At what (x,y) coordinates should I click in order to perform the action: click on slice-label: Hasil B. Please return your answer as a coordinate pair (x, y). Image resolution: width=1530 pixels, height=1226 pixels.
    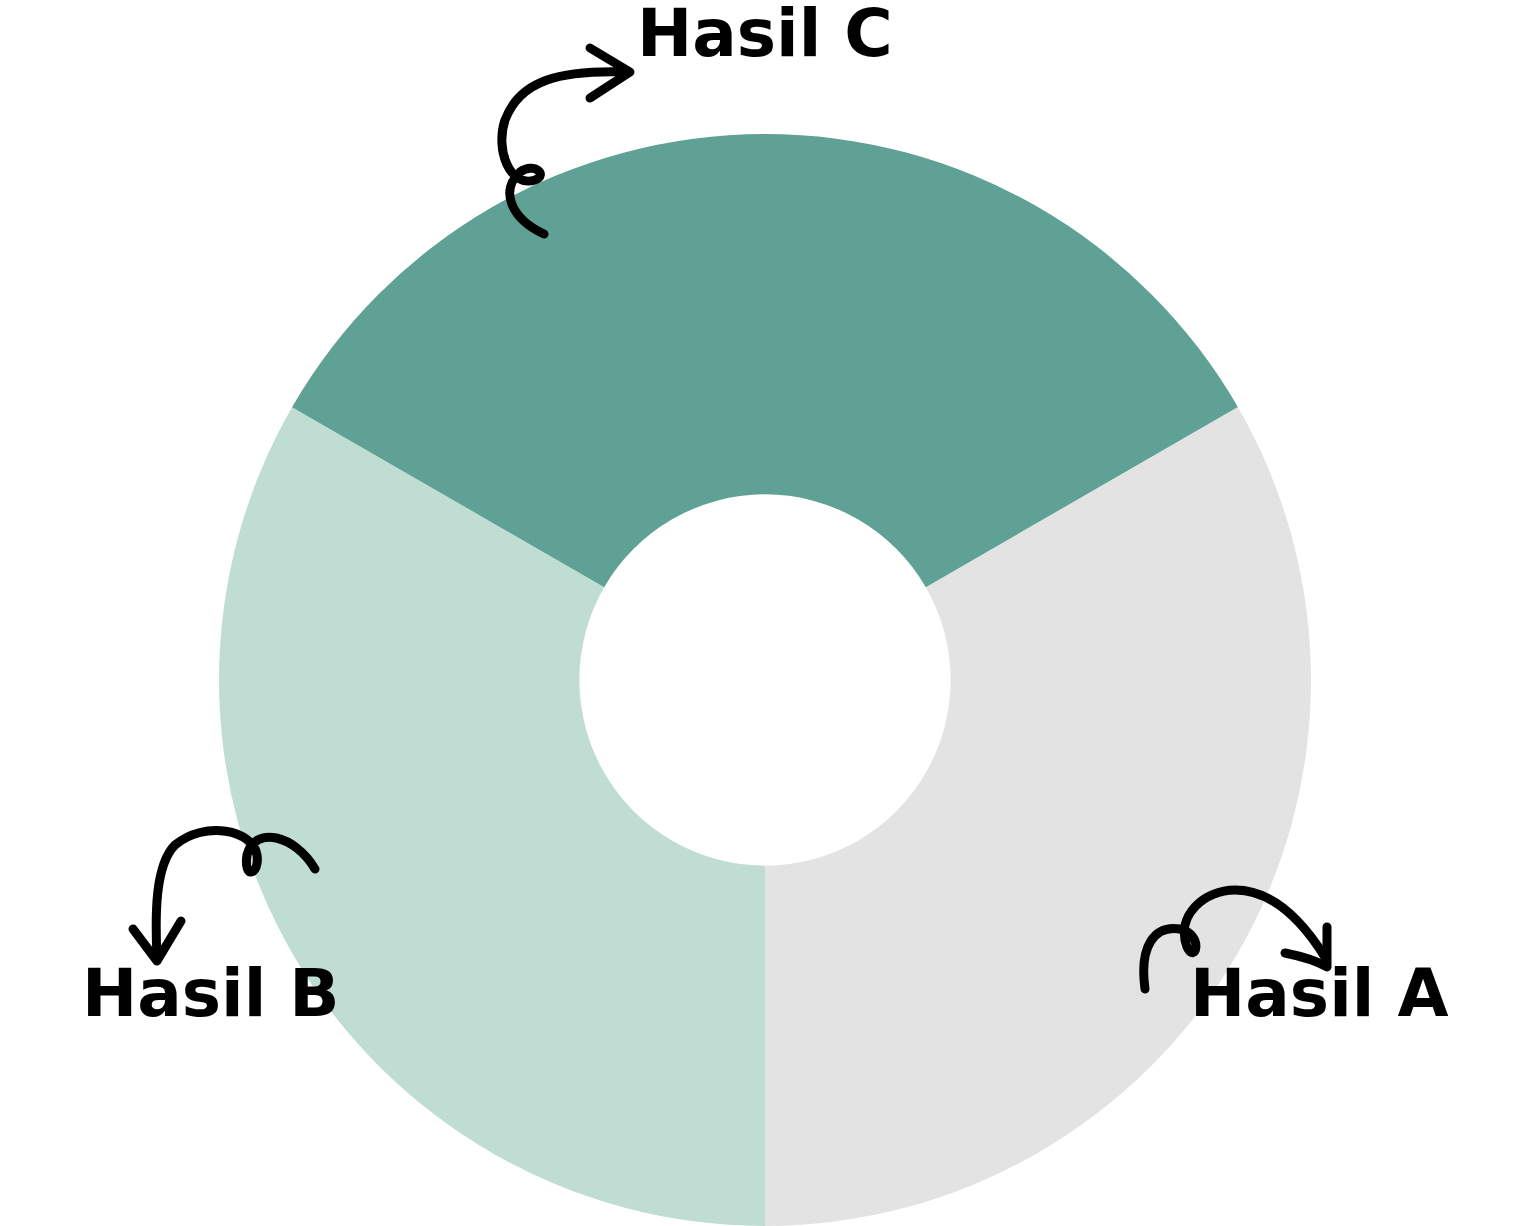
    Looking at the image, I should click on (211, 994).